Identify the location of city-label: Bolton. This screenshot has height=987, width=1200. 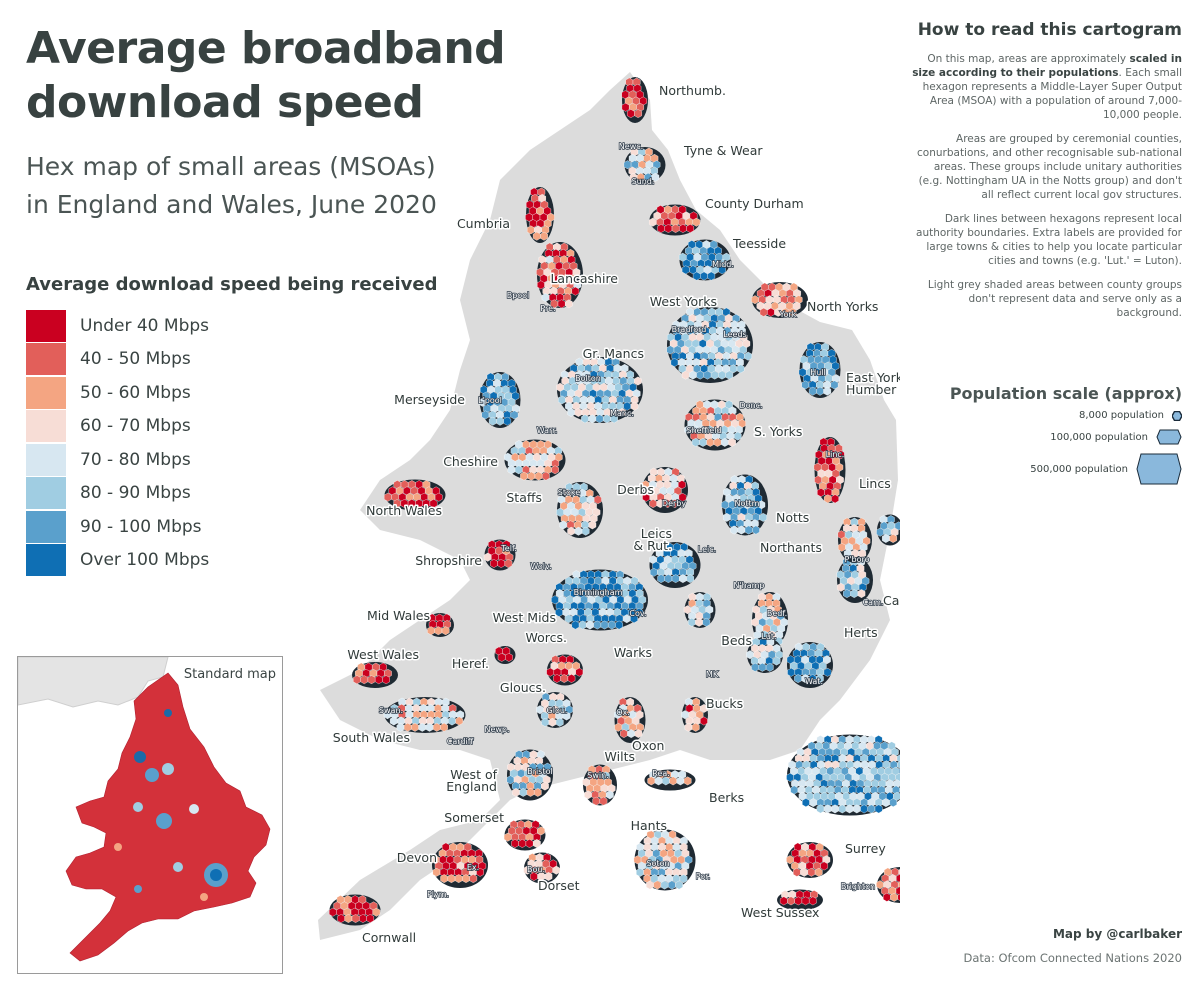
(588, 378).